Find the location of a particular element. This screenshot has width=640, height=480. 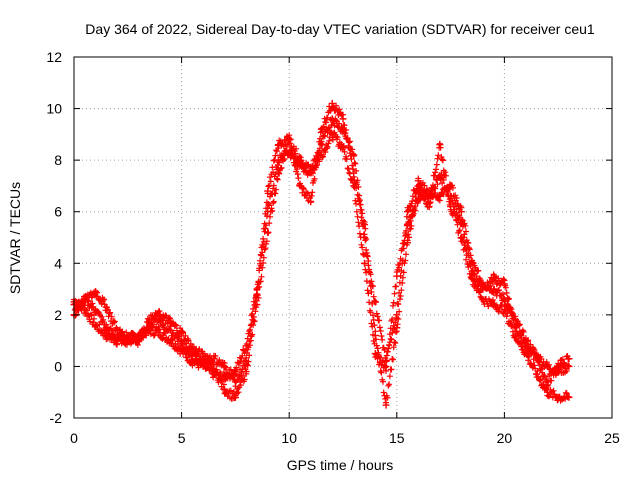

x-tick-label: 10 is located at coordinates (289, 438).